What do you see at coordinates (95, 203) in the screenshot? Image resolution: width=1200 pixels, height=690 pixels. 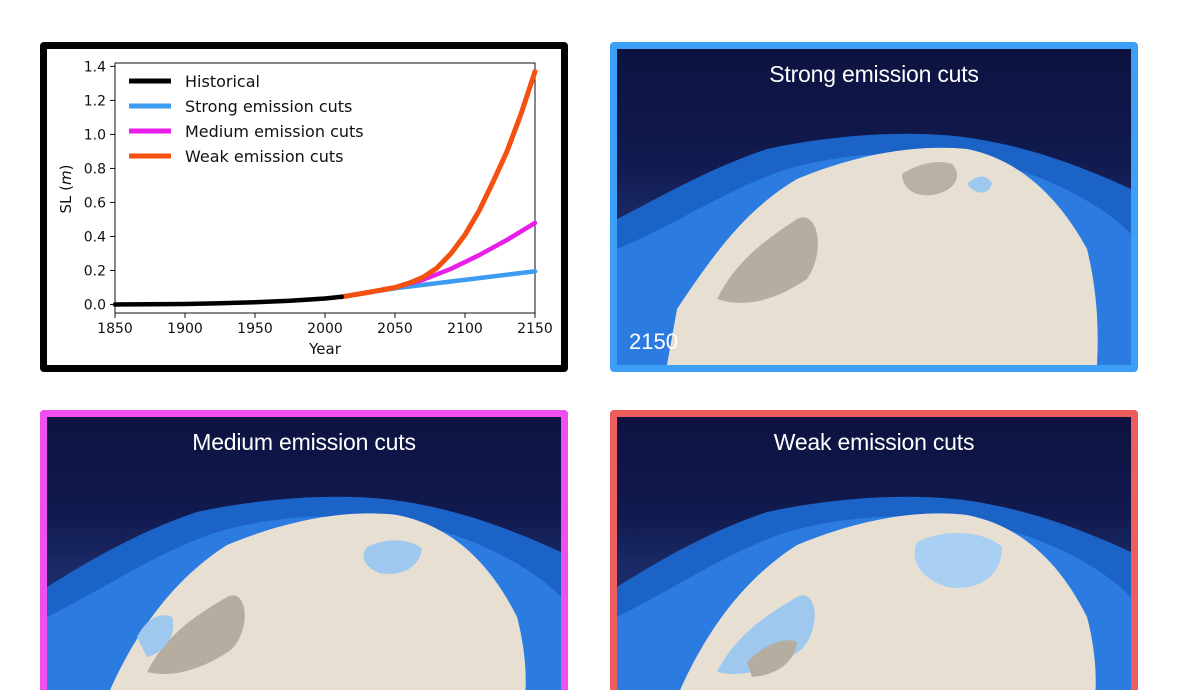 I see `y-tick-label: 0.6` at bounding box center [95, 203].